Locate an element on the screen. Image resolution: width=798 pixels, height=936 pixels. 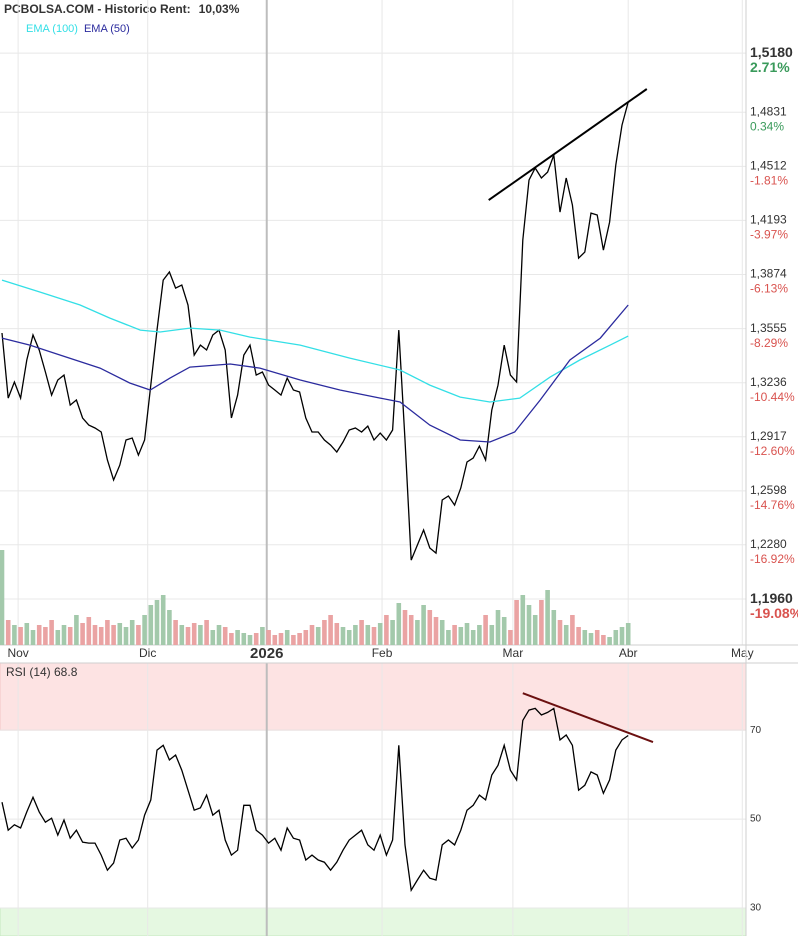
pct-tick-label: -14.76% is located at coordinates (772, 505).